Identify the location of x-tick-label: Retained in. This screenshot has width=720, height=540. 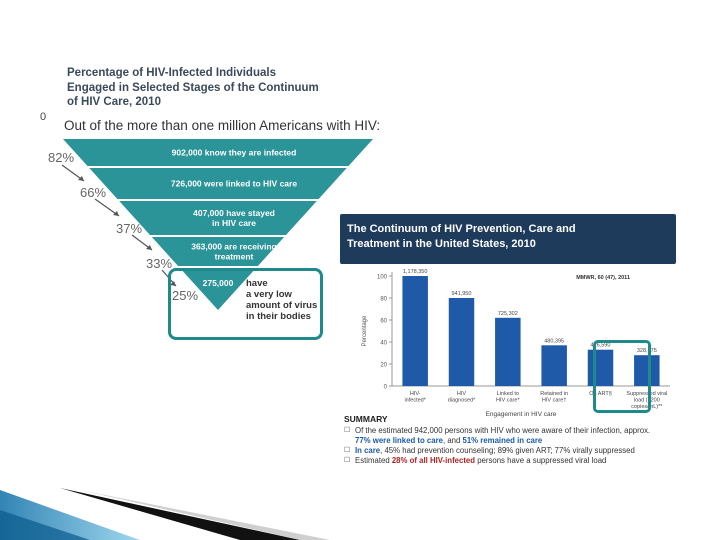
(554, 394).